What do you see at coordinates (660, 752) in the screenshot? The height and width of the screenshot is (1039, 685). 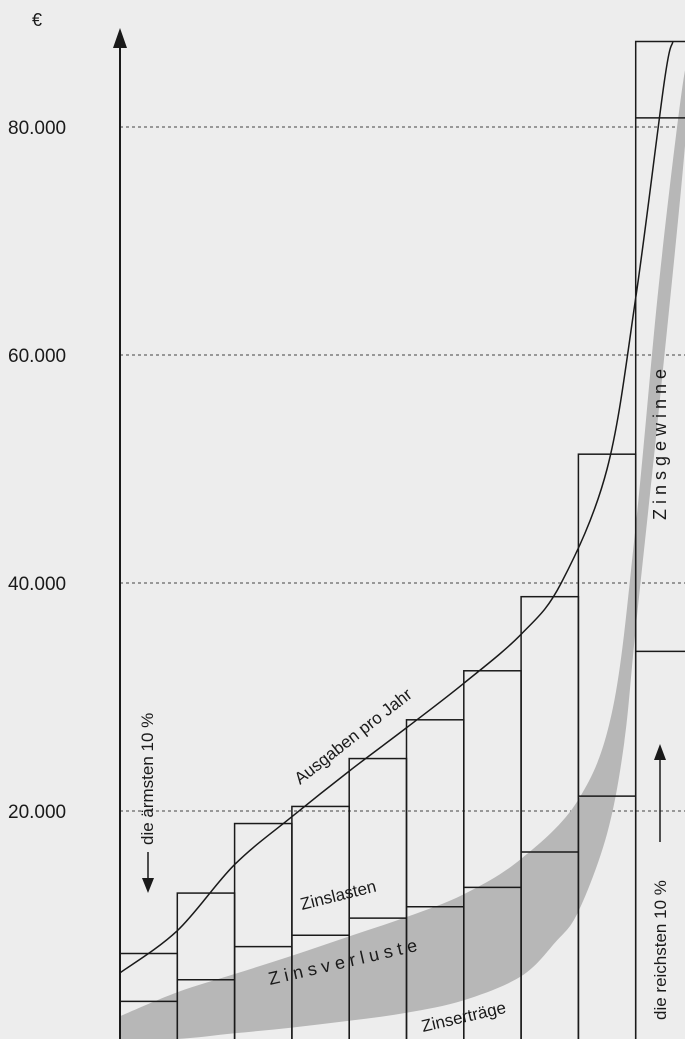 I see `up-arrow-icon` at bounding box center [660, 752].